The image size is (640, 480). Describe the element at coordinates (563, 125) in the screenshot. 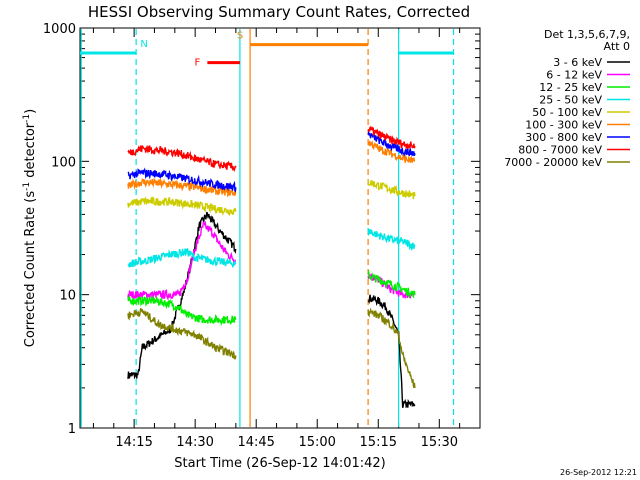

I see `legend-item-label: 100 - 300 keV` at that location.